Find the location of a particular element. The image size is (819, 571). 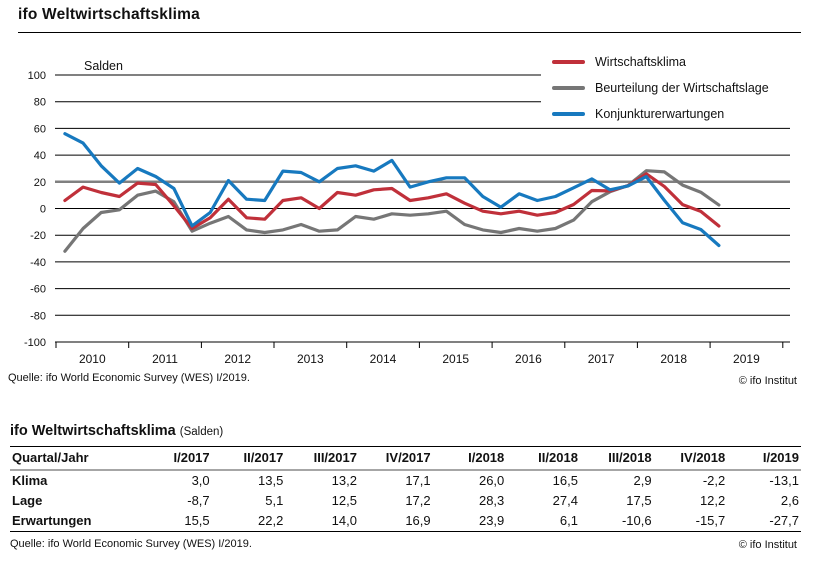

y-axis-title: Salden is located at coordinates (103, 66).